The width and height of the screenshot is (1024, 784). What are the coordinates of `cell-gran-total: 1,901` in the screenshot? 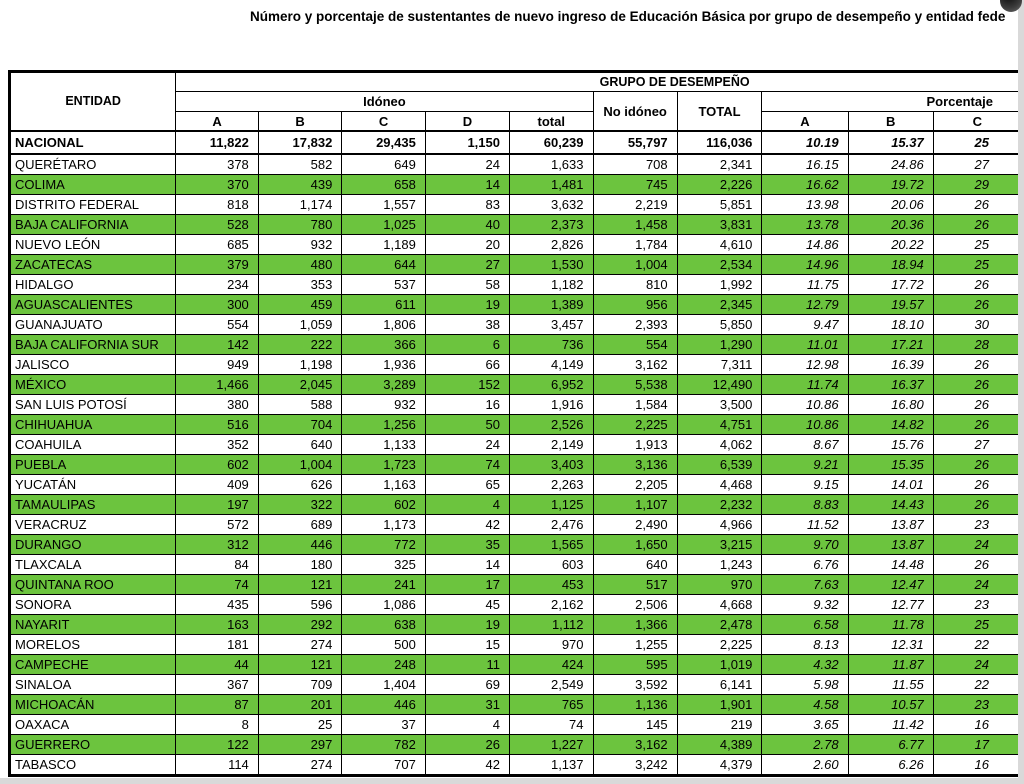 It's located at (719, 704).